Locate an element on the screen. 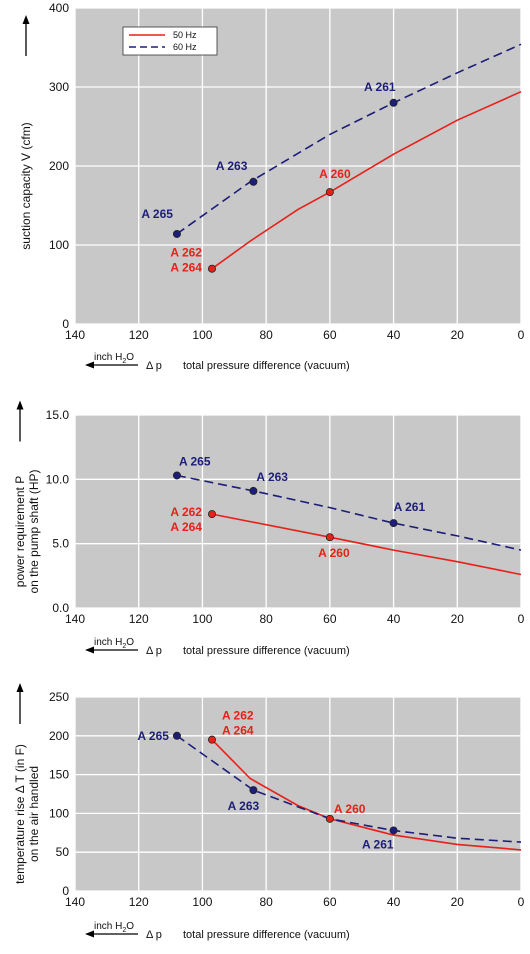 Image resolution: width=530 pixels, height=954 pixels. y-axis-label: suction capacity V (cfm) is located at coordinates (26, 185).